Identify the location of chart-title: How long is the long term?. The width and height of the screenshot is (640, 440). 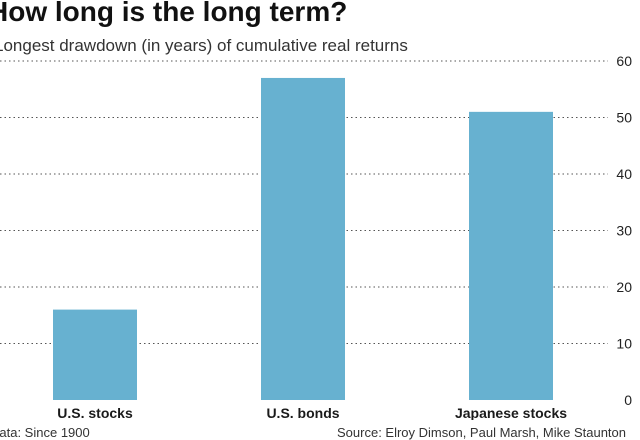
(174, 13).